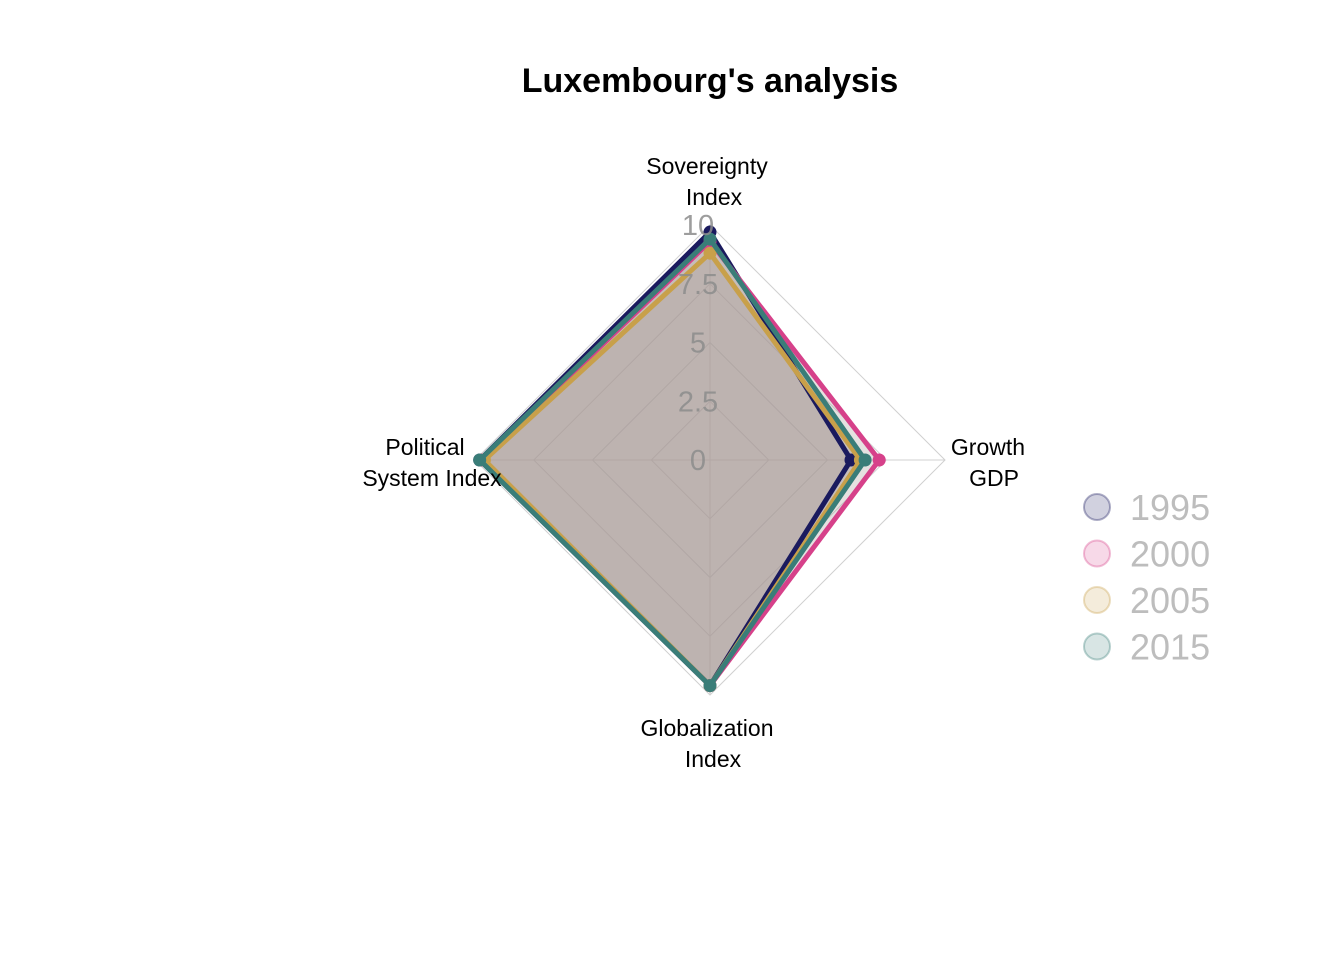 This screenshot has height=960, width=1344. I want to click on axis-label-line: Sovereignty, so click(707, 166).